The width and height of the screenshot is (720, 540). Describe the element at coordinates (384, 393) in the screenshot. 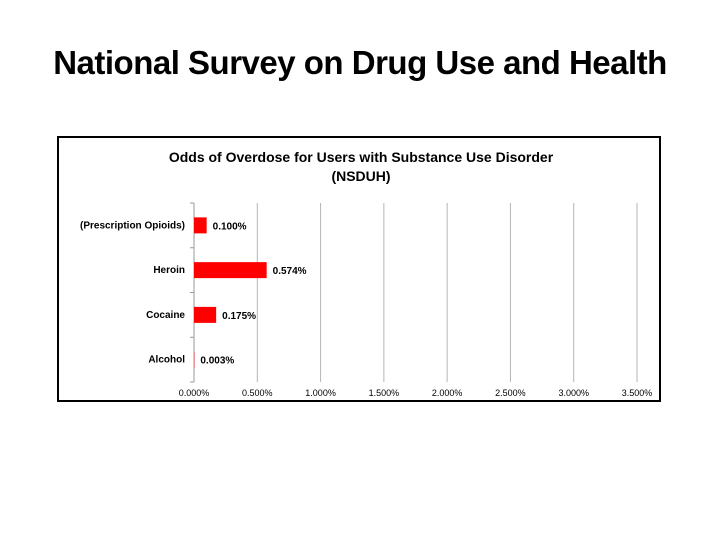

I see `x-tick-label: 1.500%` at that location.